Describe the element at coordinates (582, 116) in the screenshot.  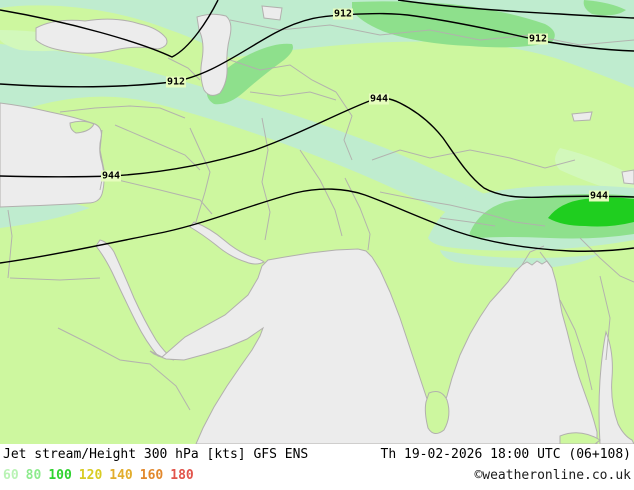
I see `lake-balkhash` at that location.